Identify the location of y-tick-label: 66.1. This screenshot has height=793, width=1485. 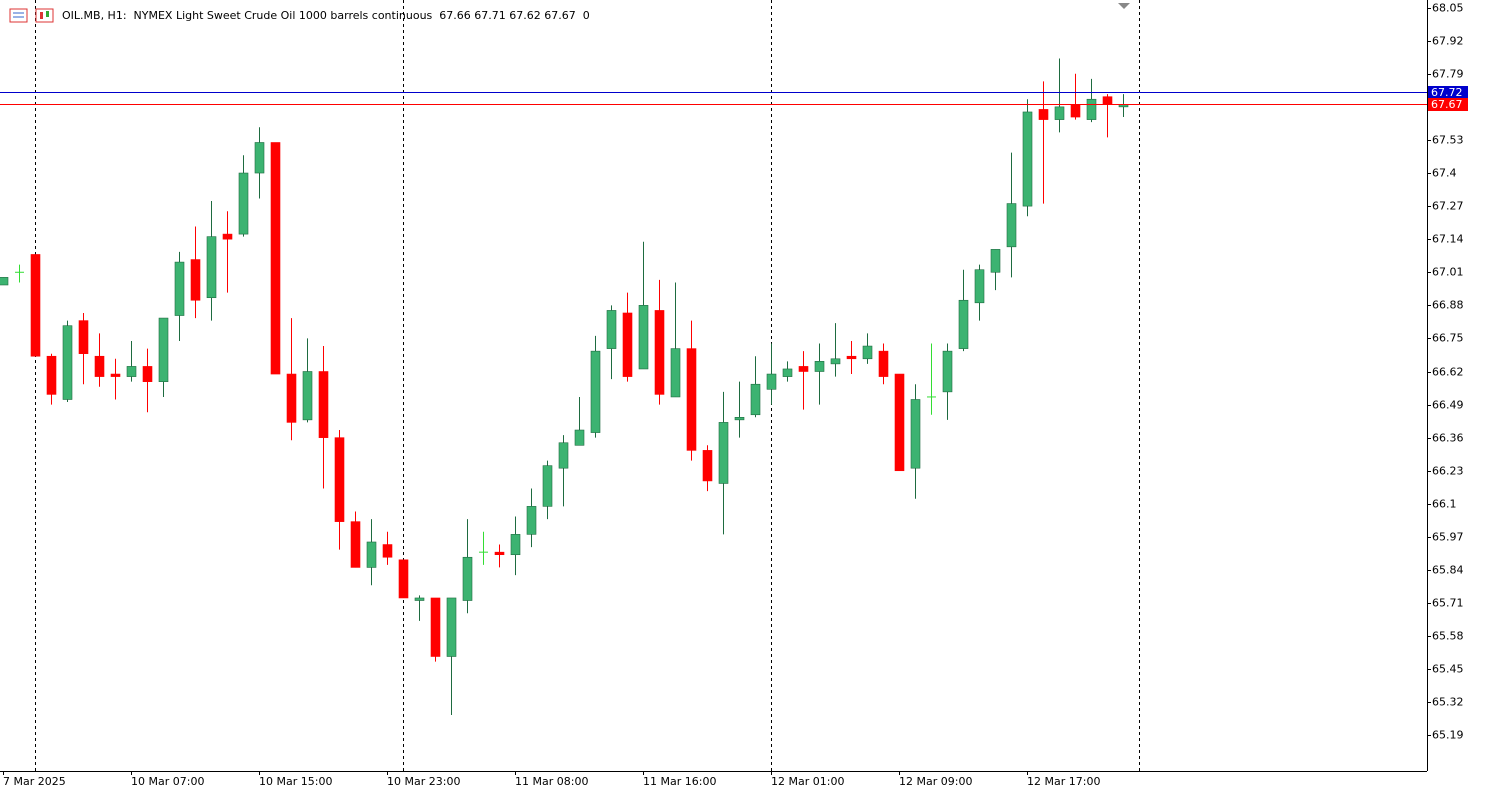
(1444, 504).